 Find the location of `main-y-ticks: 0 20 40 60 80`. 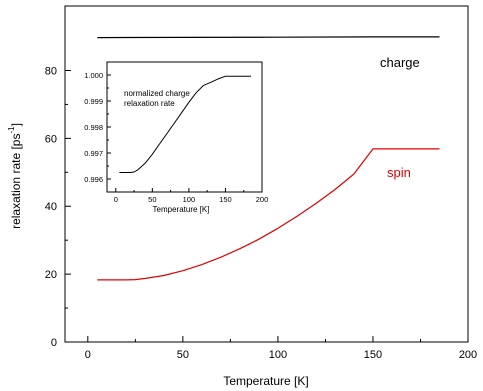

main-y-ticks: 0 20 40 60 80 is located at coordinates (58, 207).